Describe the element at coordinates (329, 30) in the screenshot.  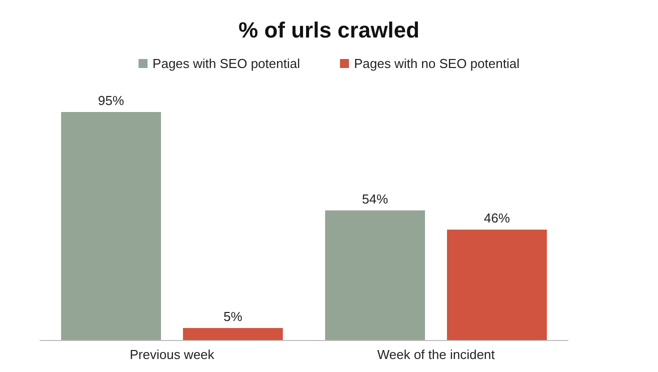
I see `chart-title: % of urls crawled` at that location.